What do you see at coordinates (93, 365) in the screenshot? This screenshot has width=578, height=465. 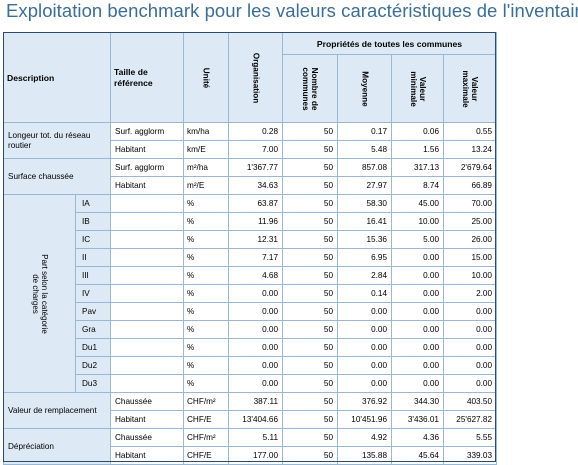 I see `cell-category: Du2` at bounding box center [93, 365].